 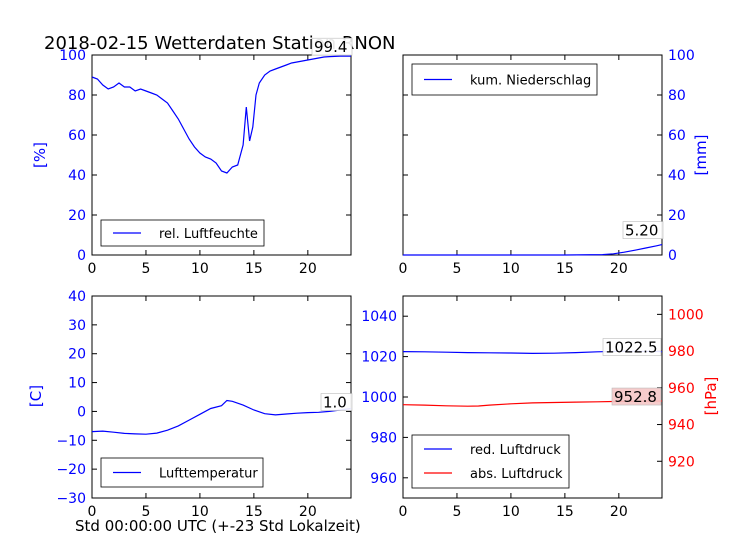 I want to click on y-axis-label: [C], so click(x=36, y=396).